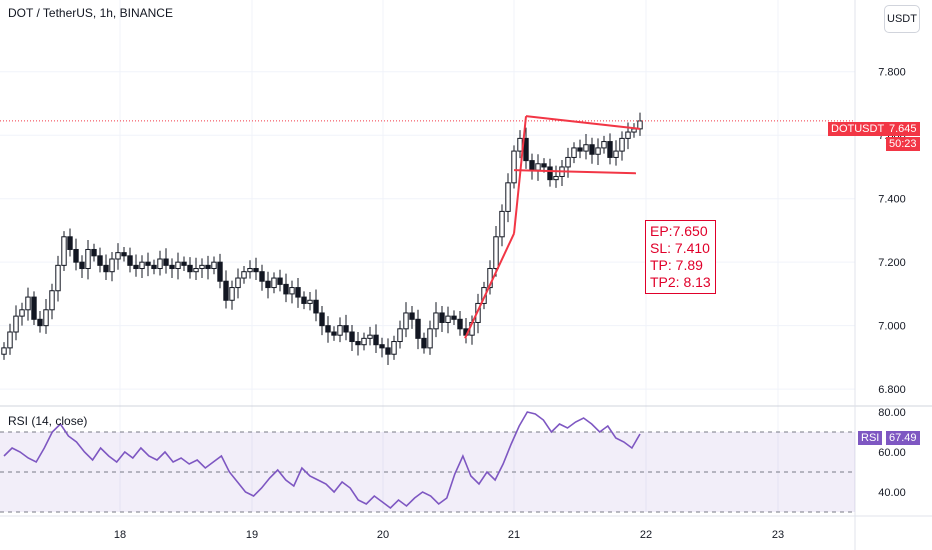 This screenshot has width=932, height=550. I want to click on price-axis-label: 7.400, so click(892, 200).